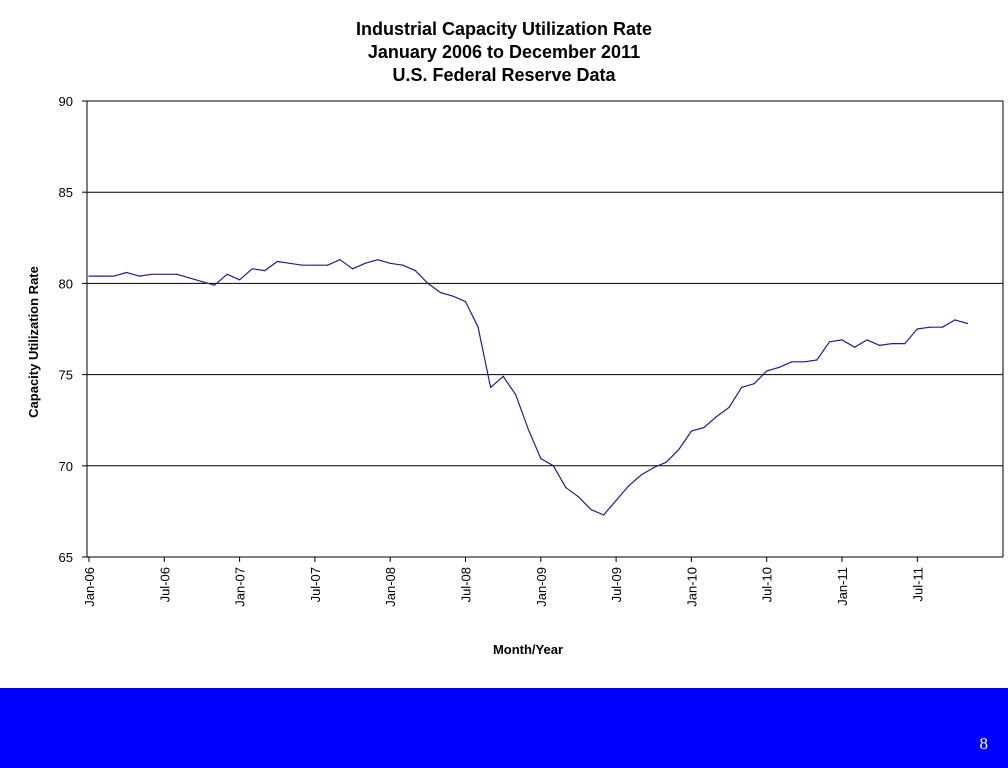 The height and width of the screenshot is (768, 1008). Describe the element at coordinates (504, 29) in the screenshot. I see `chart-title-line-1: Industrial Capacity Utilization Rate` at that location.